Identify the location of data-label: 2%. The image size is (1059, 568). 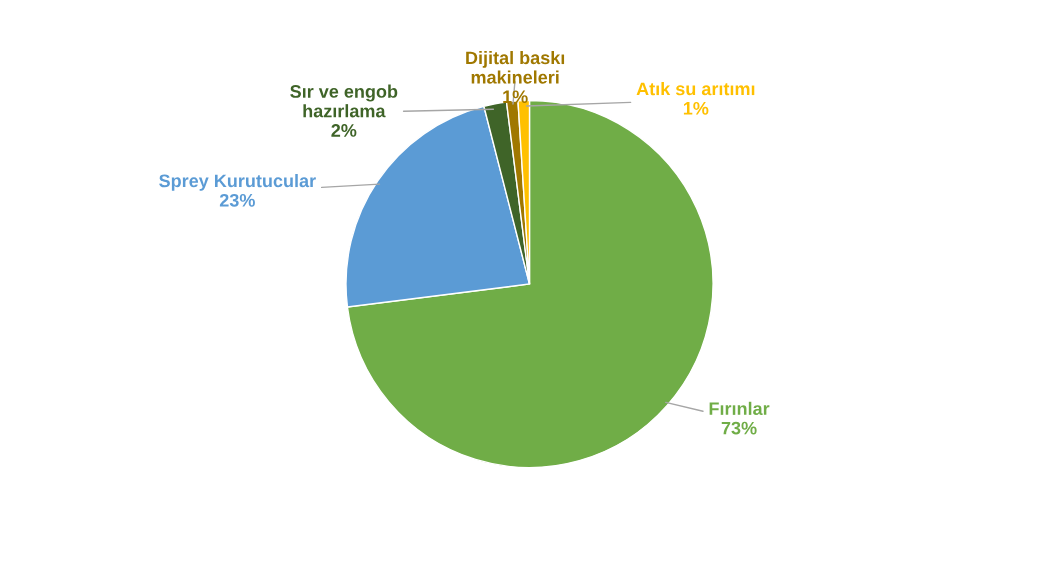
(344, 130).